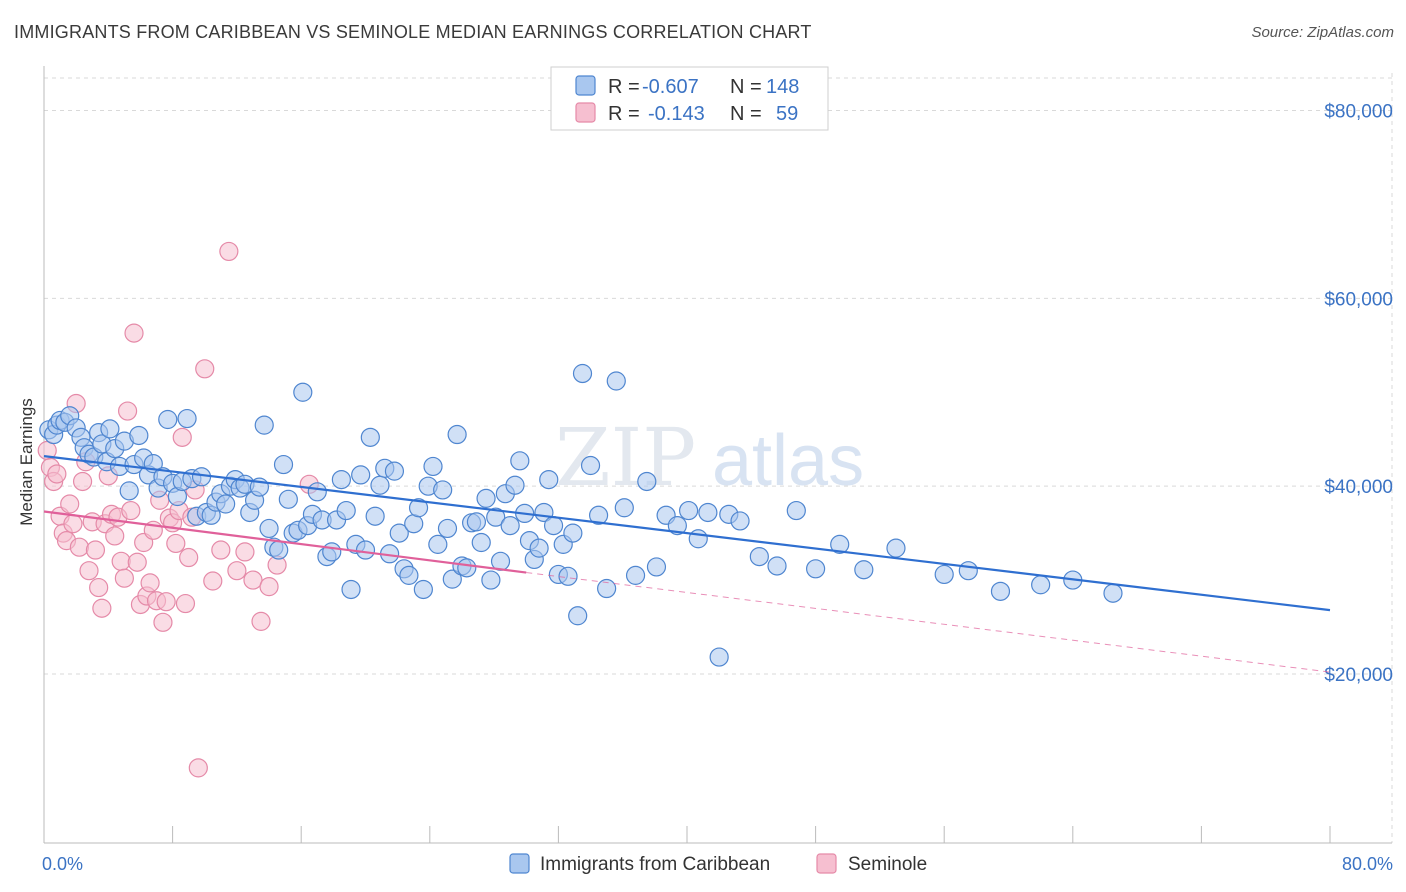 This screenshot has width=1406, height=892. I want to click on y-tick-label-1: $40,000, so click(1358, 487).